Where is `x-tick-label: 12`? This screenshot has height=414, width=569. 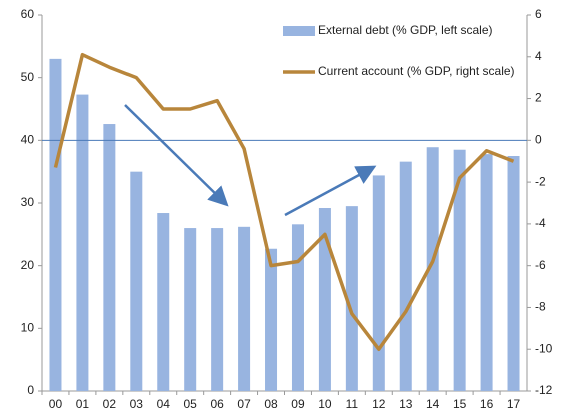 x-tick-label: 12 is located at coordinates (379, 404).